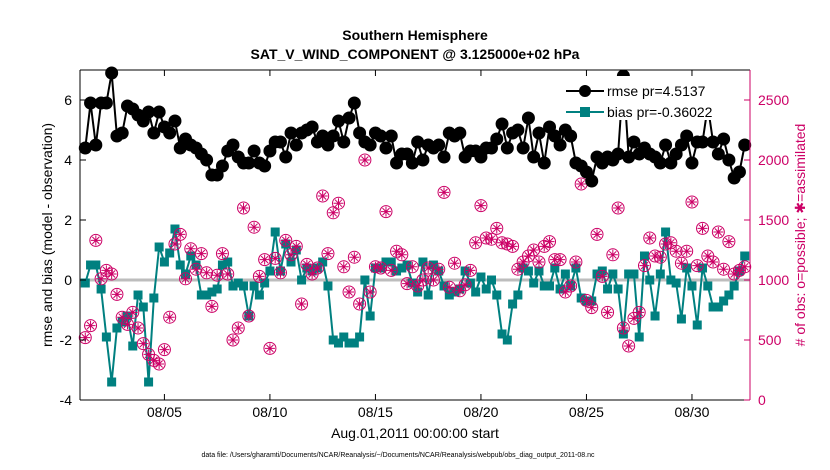 The image size is (830, 470). I want to click on y-right-axis-label: # of obs: o=possible; ✱=assimilated, so click(800, 235).